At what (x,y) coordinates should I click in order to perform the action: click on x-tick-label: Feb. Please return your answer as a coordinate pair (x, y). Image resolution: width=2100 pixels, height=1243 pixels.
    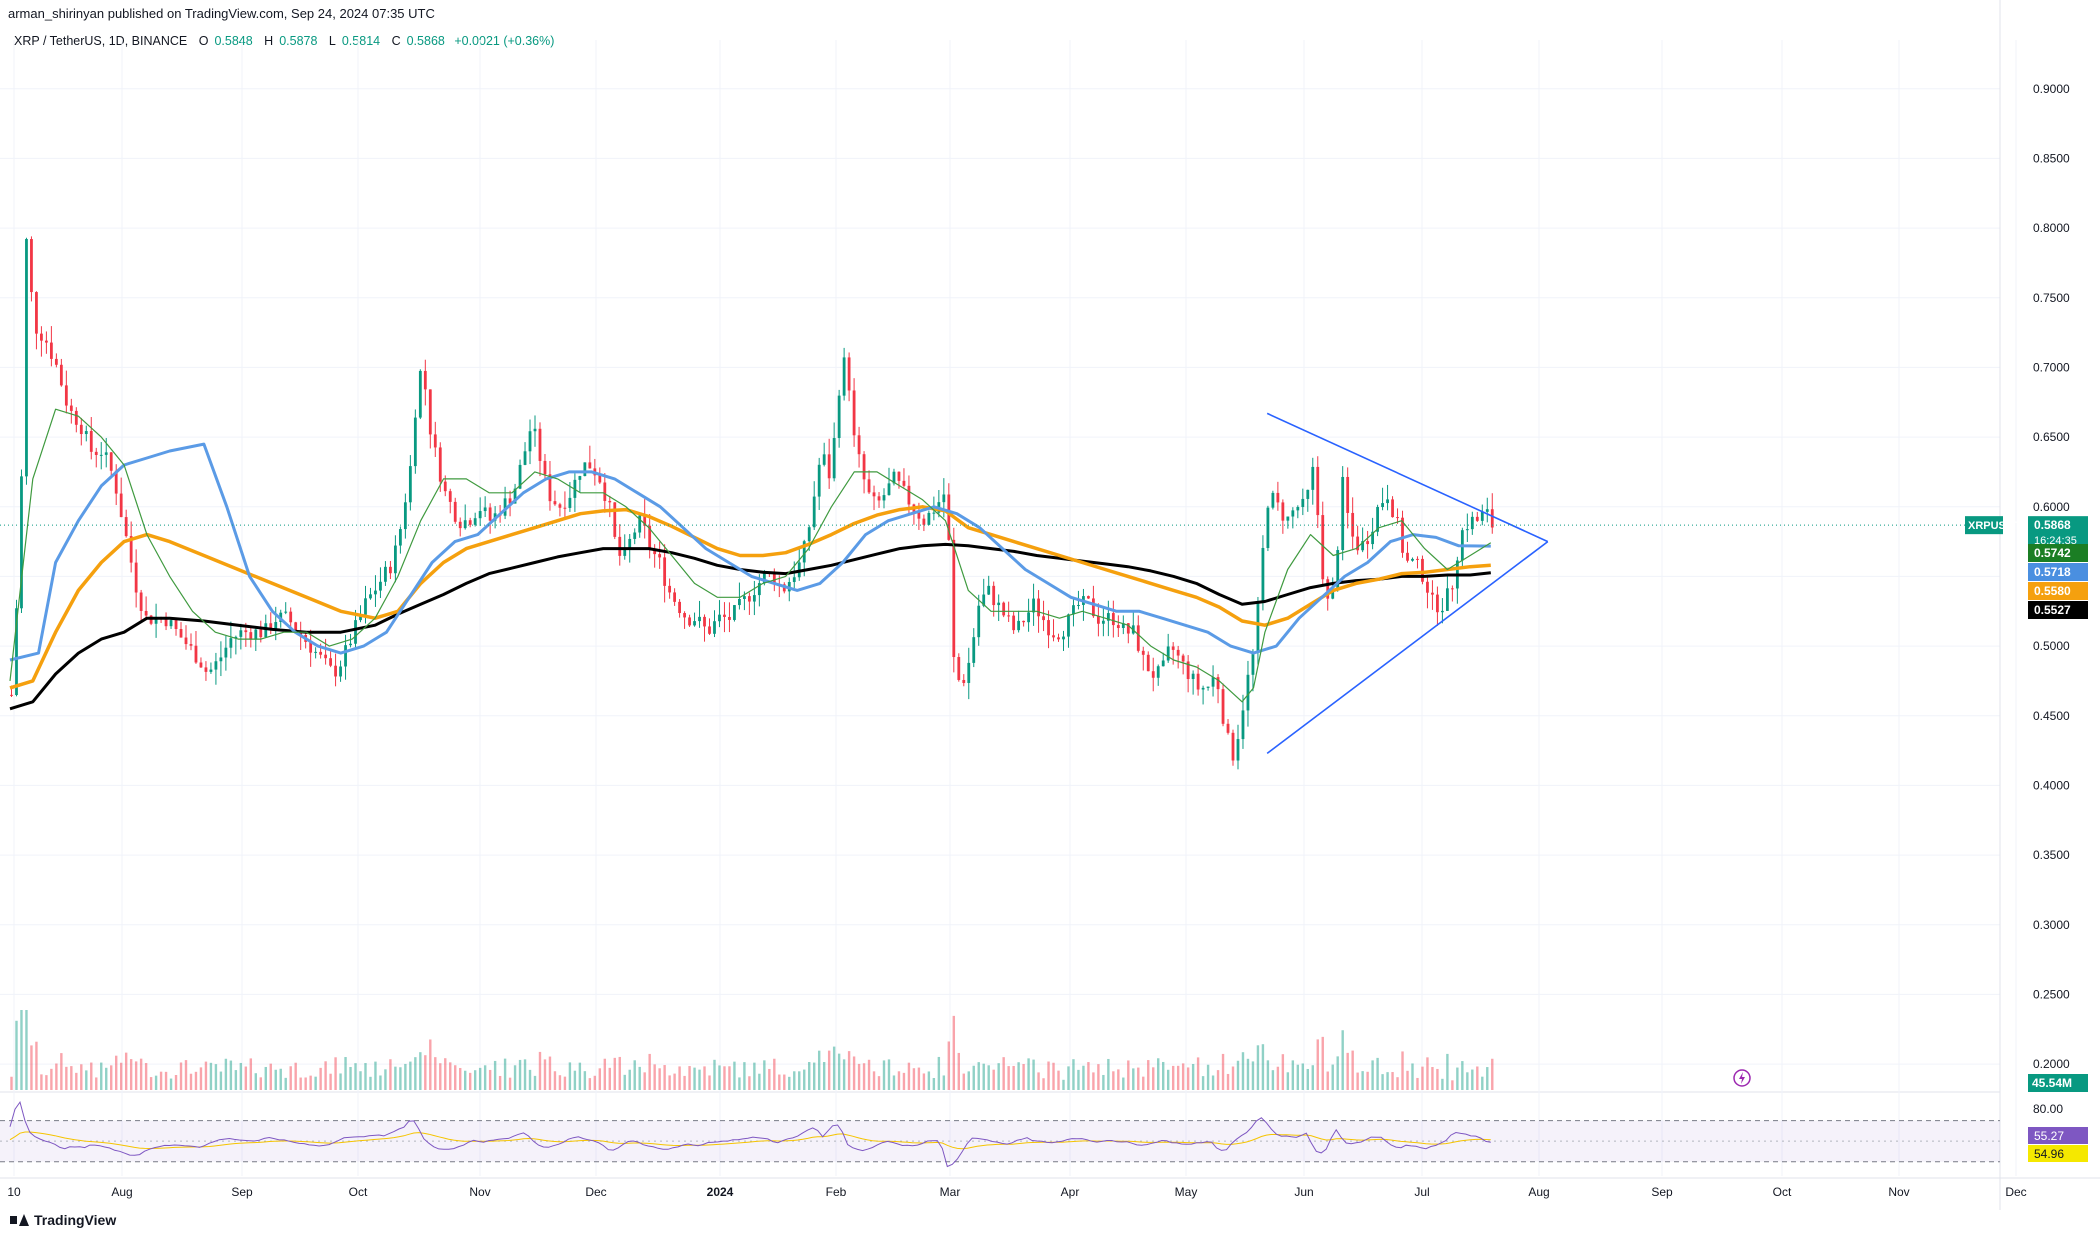
    Looking at the image, I should click on (836, 1192).